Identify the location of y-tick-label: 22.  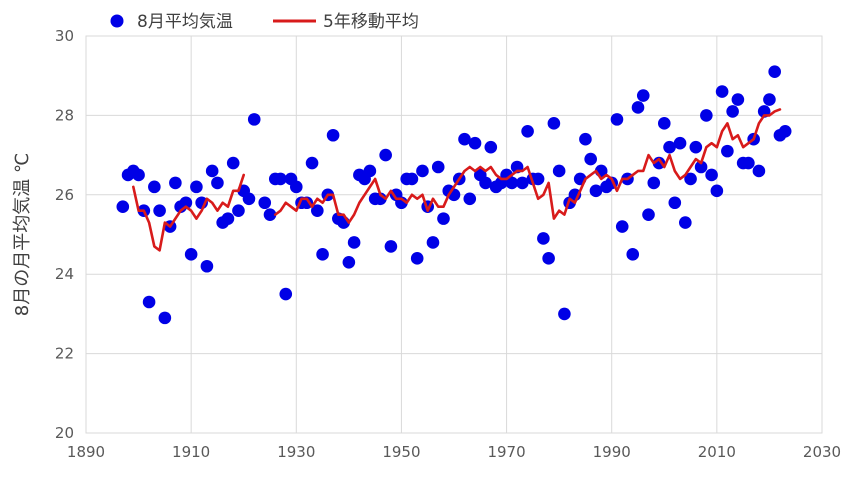
(64, 354).